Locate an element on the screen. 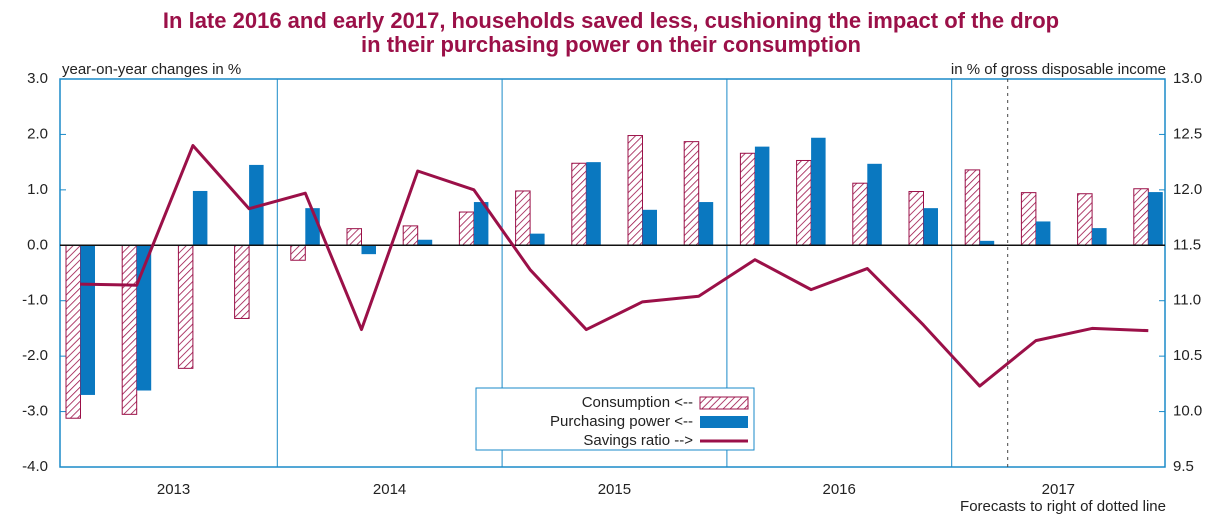 The image size is (1223, 515). y-tick-label: 2.0 is located at coordinates (37, 133).